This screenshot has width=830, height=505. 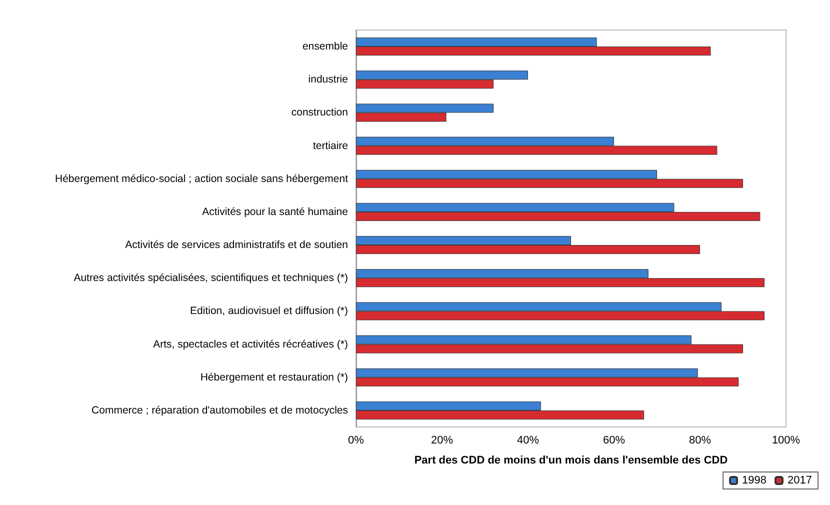 I want to click on x-tick-label: 20%, so click(x=442, y=440).